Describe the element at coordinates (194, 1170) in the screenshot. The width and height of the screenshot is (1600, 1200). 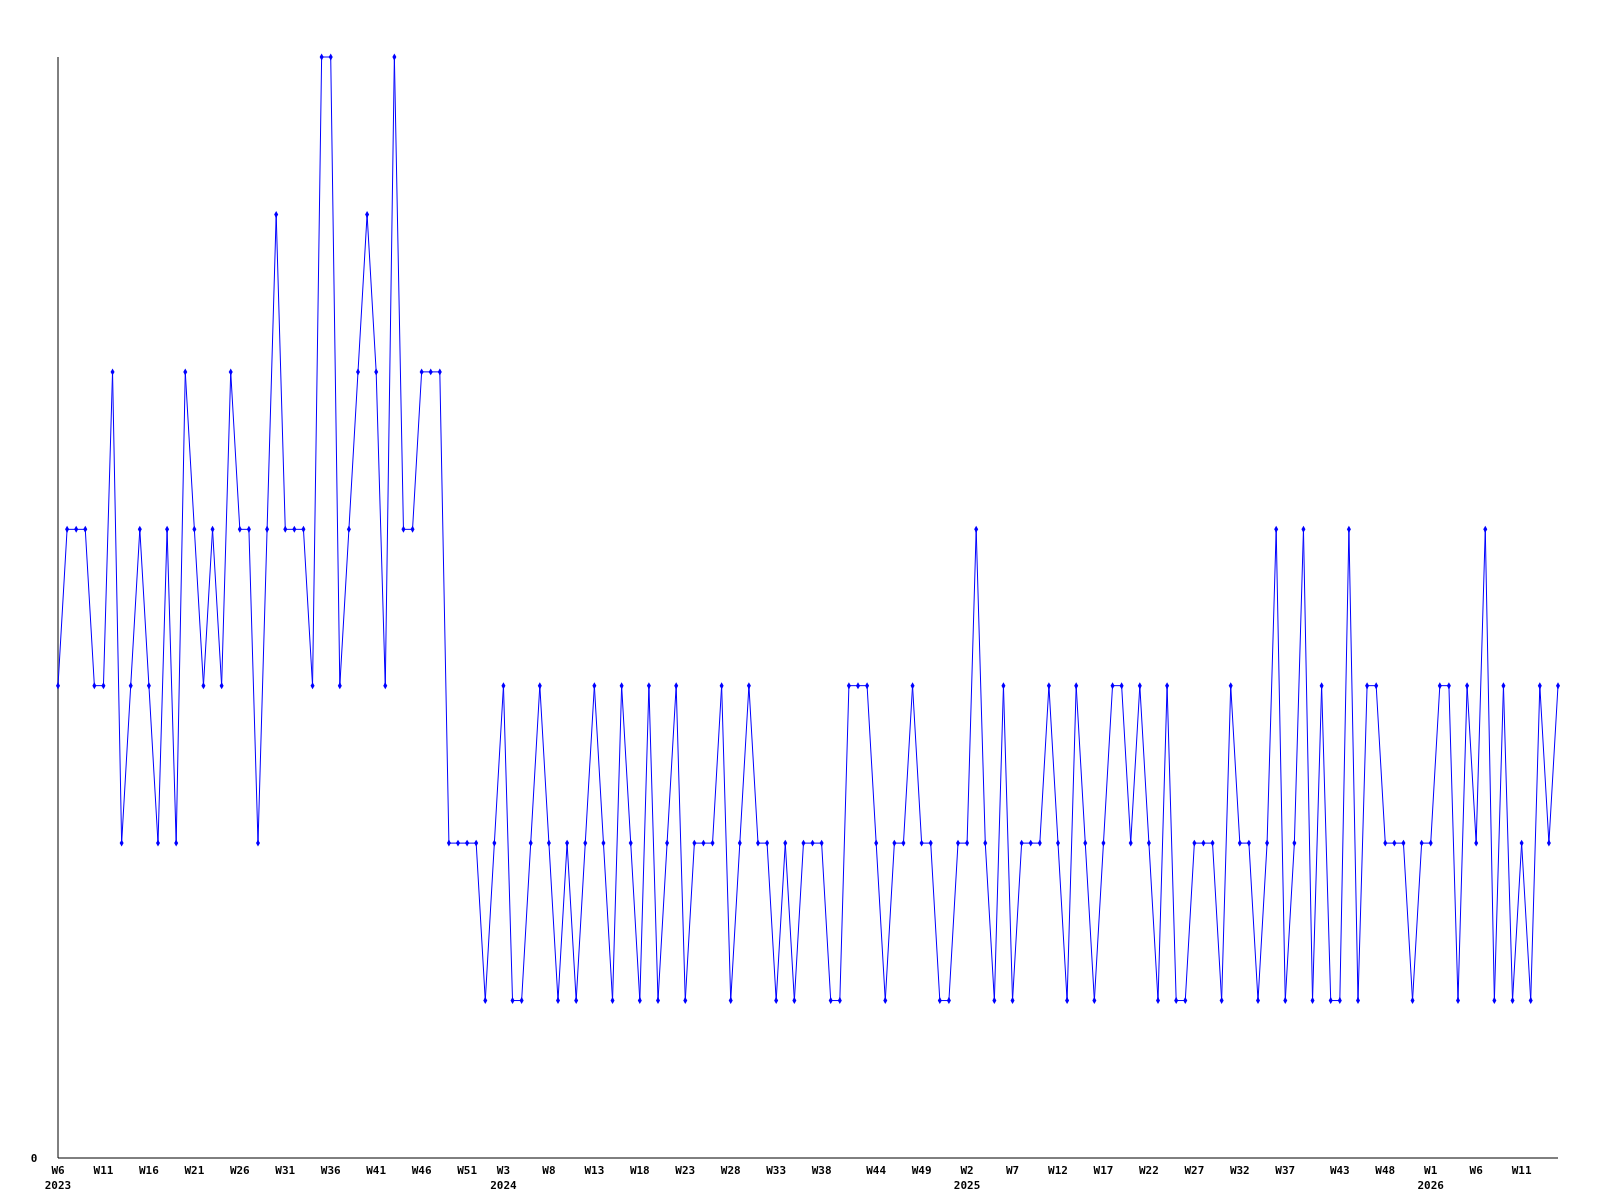
I see `x-tick-label: W21` at that location.